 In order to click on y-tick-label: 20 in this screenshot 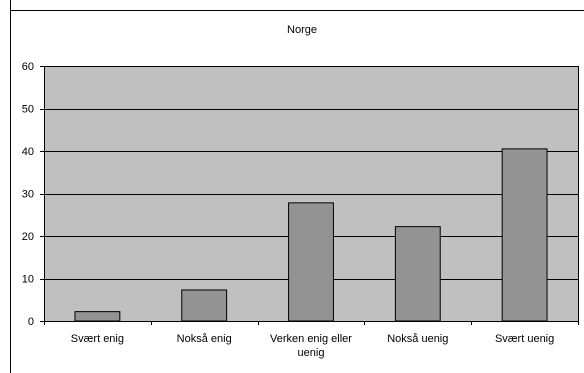, I will do `click(28, 237)`.